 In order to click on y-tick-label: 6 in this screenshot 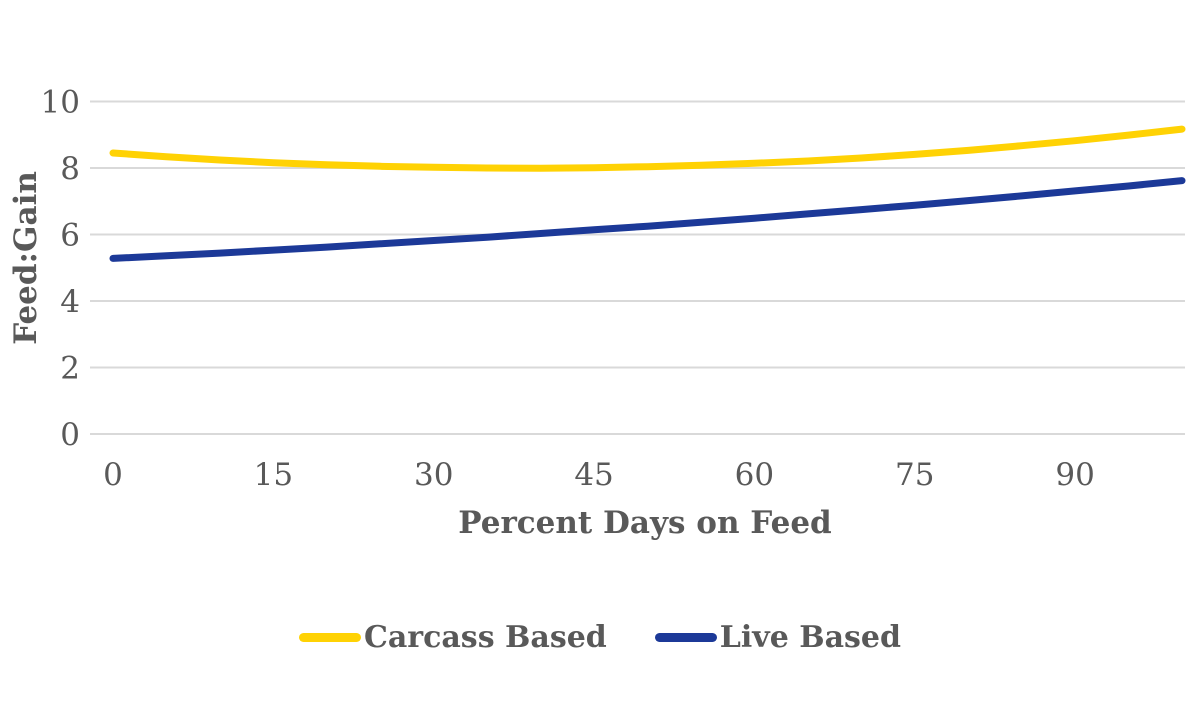, I will do `click(70, 236)`.